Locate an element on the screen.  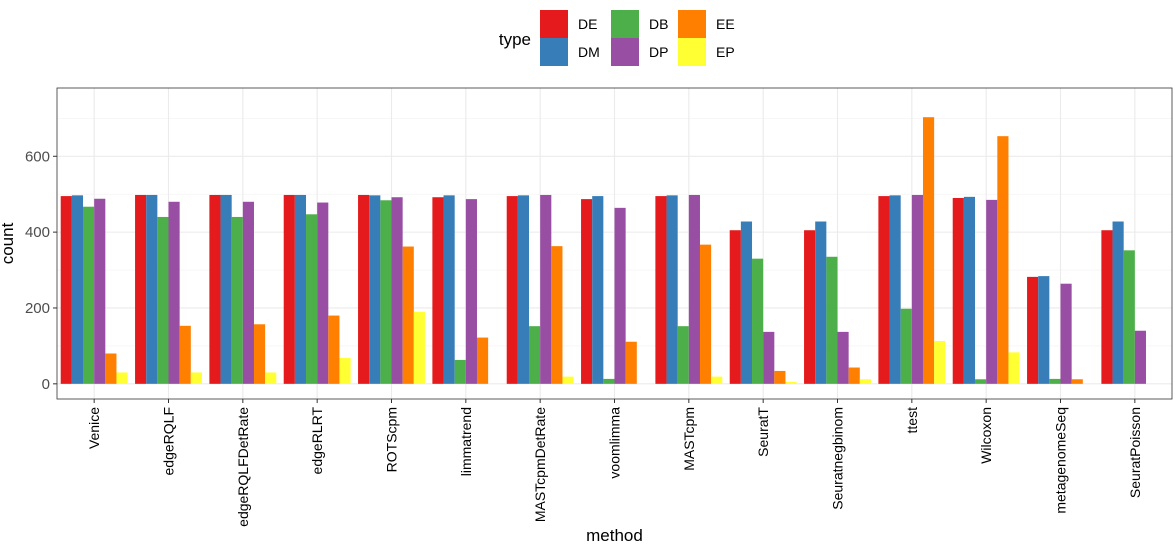
x-tick-label: Wilcoxon is located at coordinates (986, 435).